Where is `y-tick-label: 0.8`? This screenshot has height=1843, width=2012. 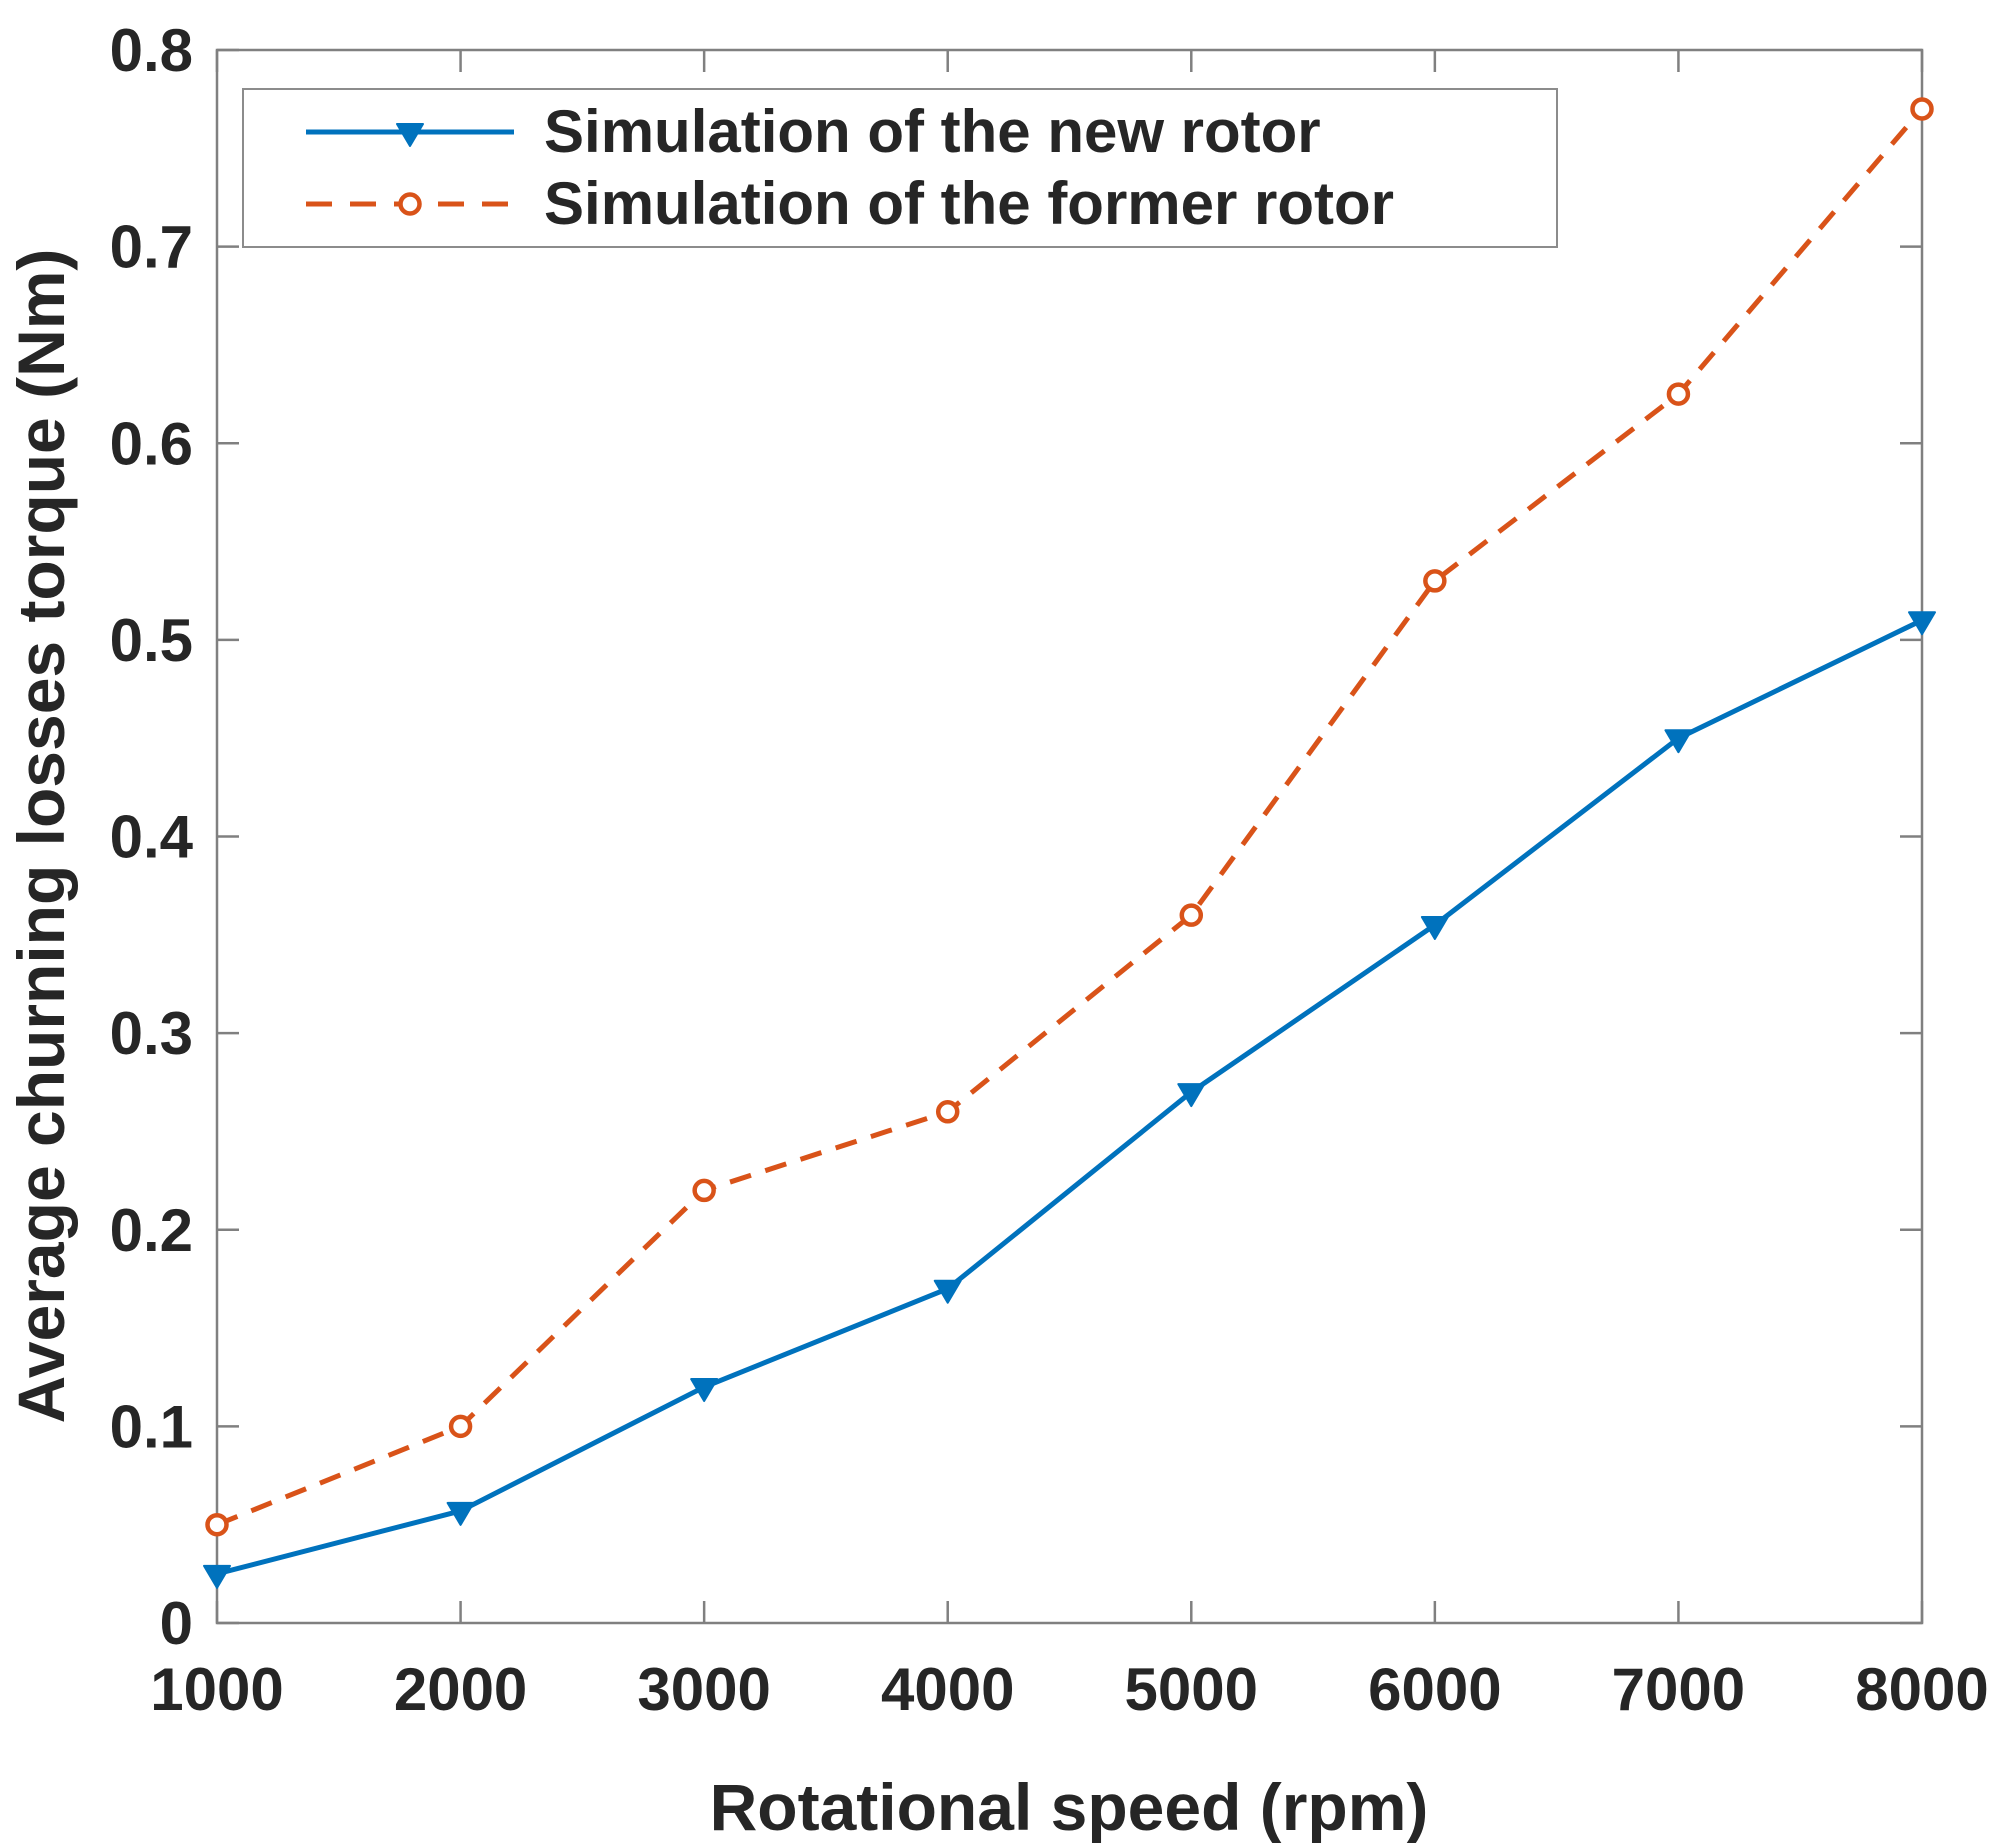
y-tick-label: 0.8 is located at coordinates (151, 50).